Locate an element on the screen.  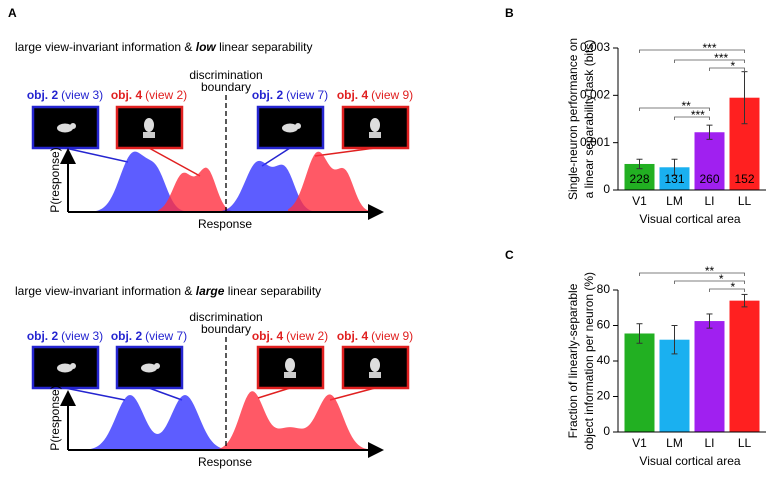
y-tick-label: 0.002 is located at coordinates (595, 95).